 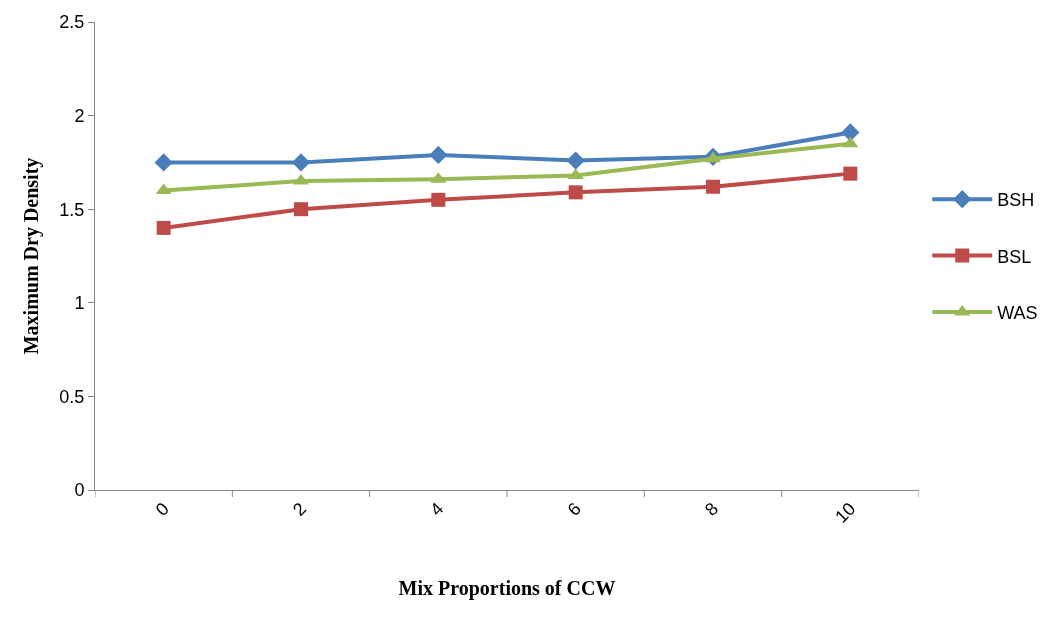 What do you see at coordinates (1017, 313) in the screenshot?
I see `legend-label: WAS` at bounding box center [1017, 313].